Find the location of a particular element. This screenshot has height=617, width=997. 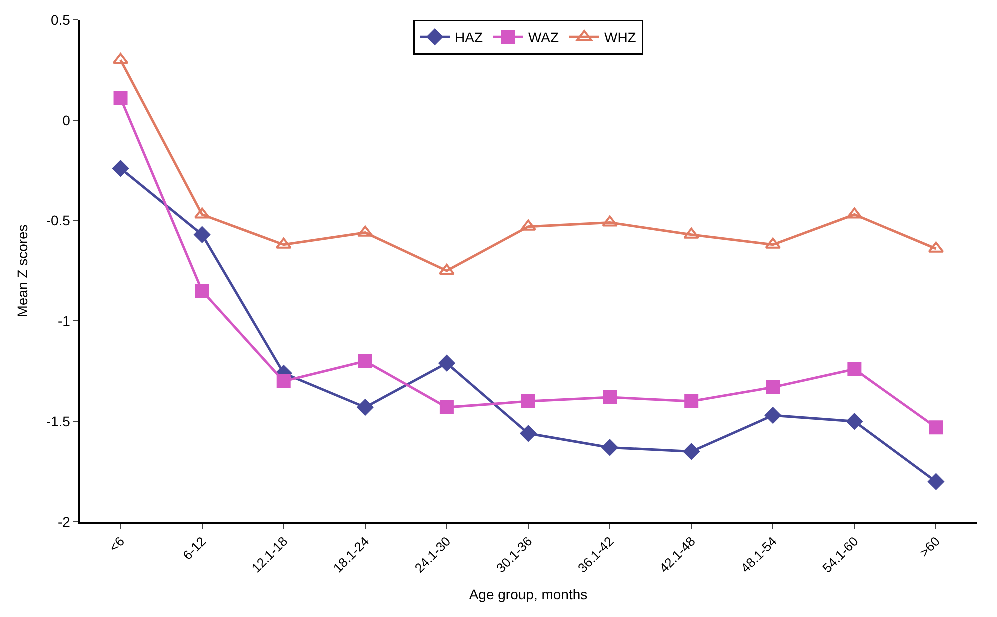

x-tick-label: >60 is located at coordinates (929, 547).